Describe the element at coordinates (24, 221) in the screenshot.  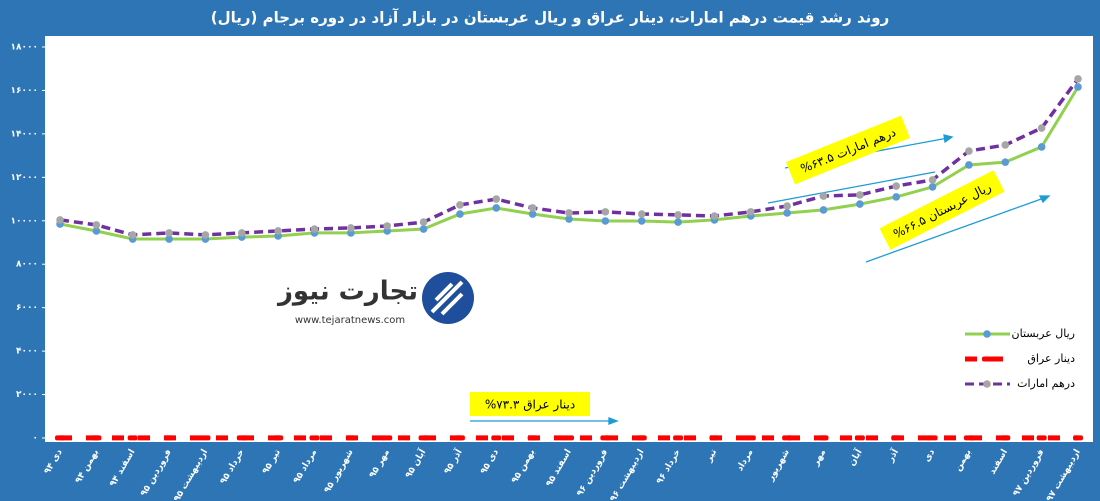
I see `y-tick-label: ۱۰۰۰۰` at that location.